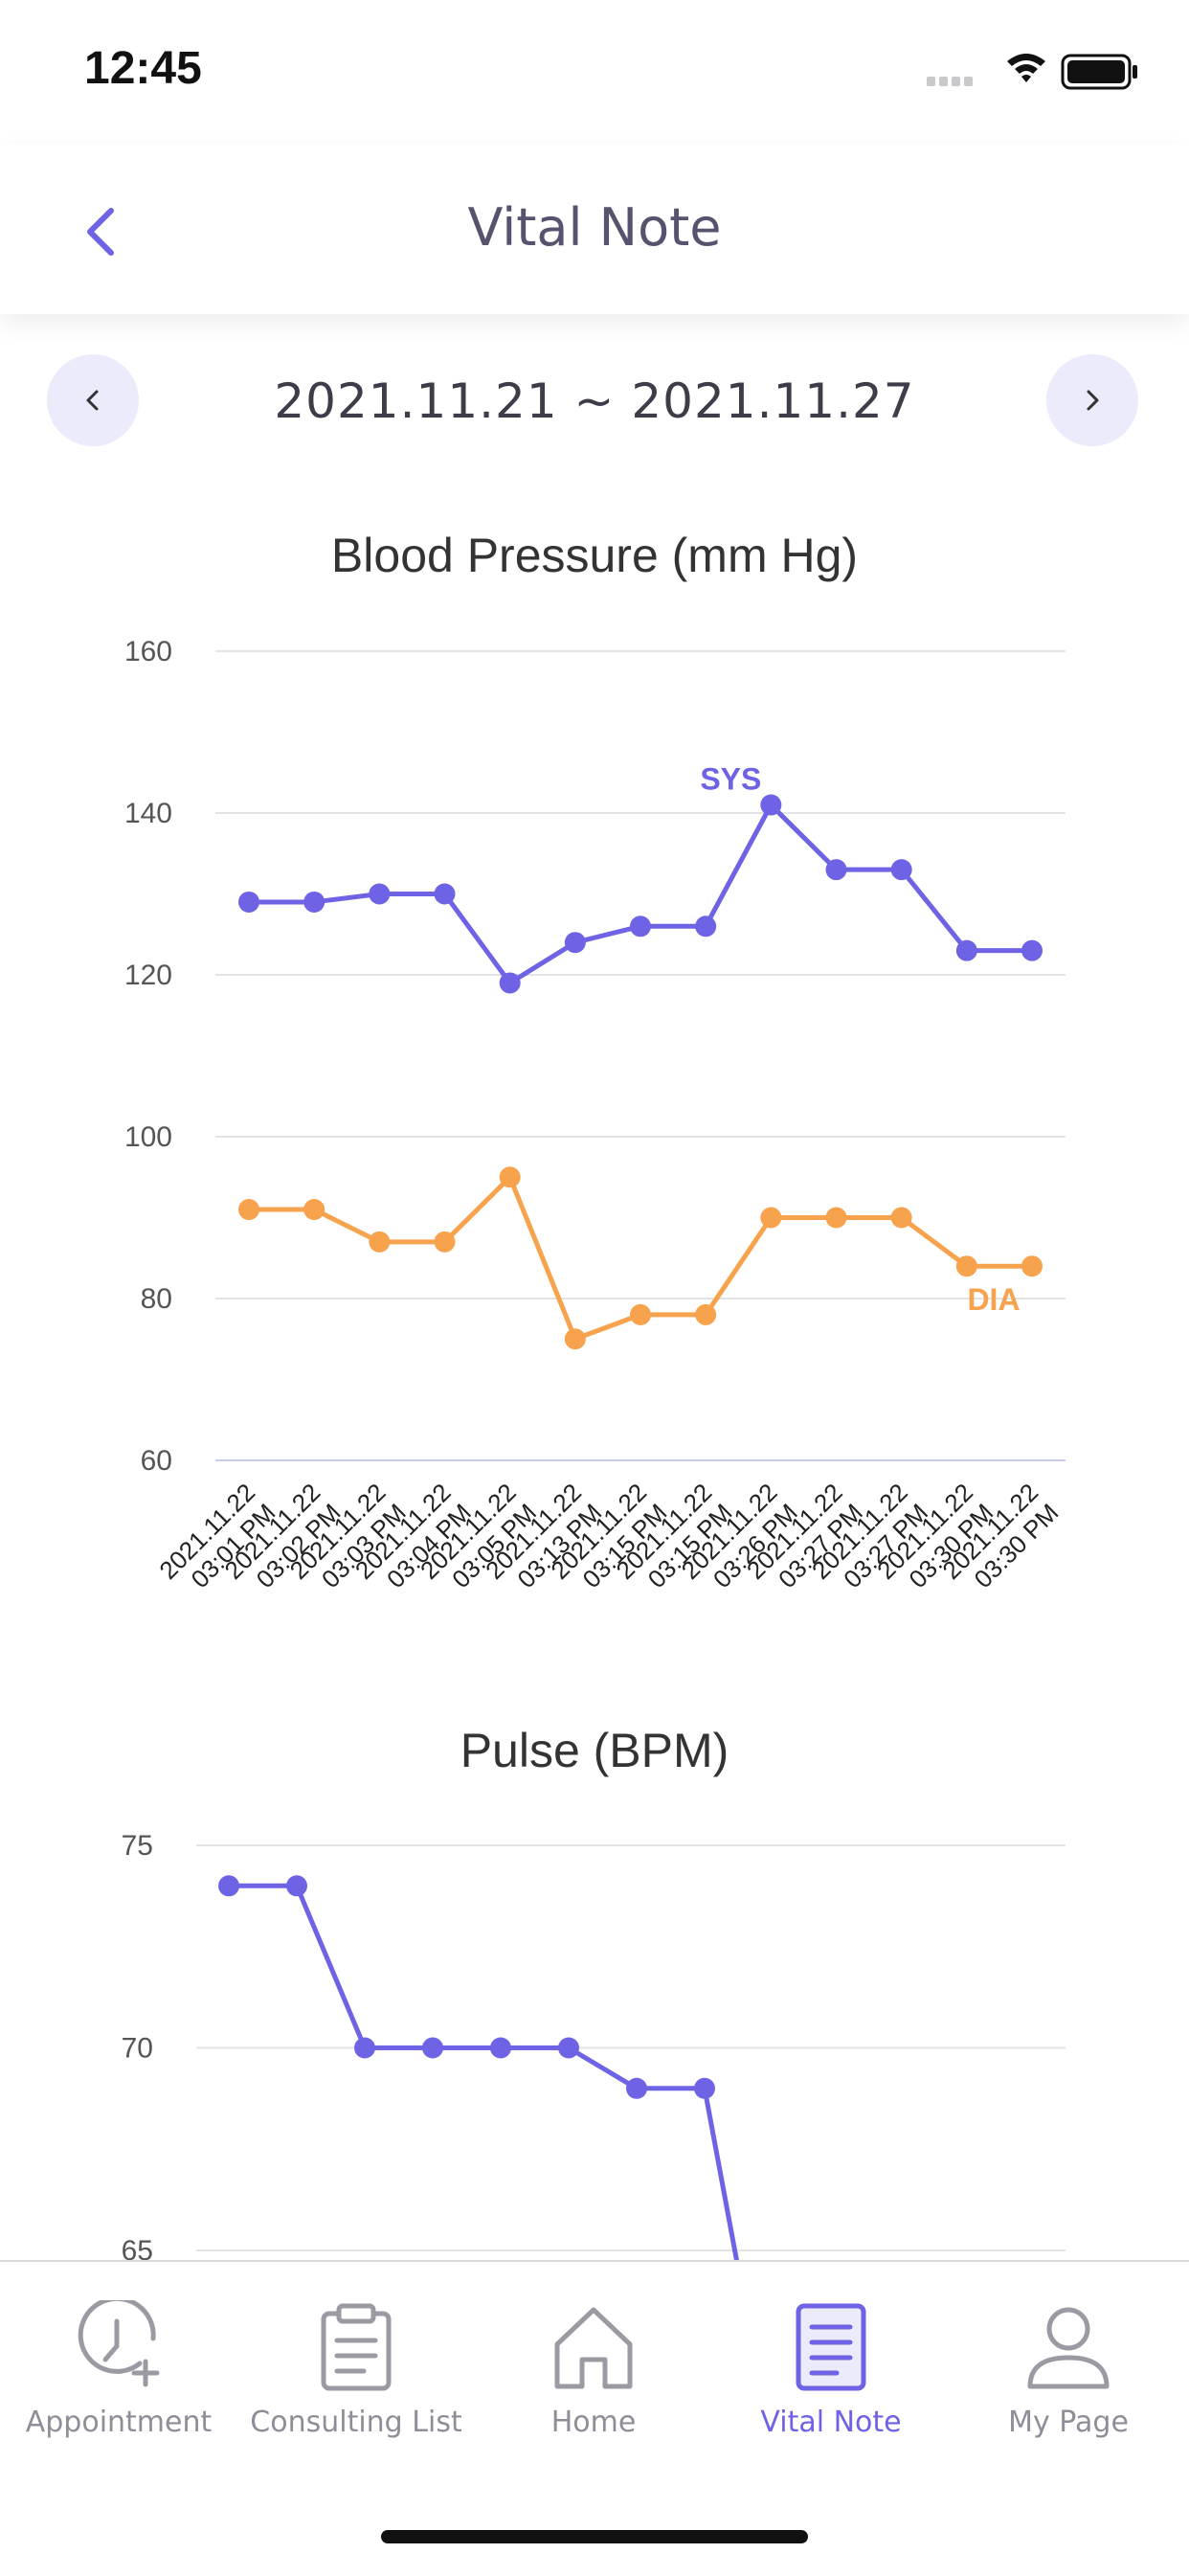  What do you see at coordinates (831, 2347) in the screenshot?
I see `document-lines-icon` at bounding box center [831, 2347].